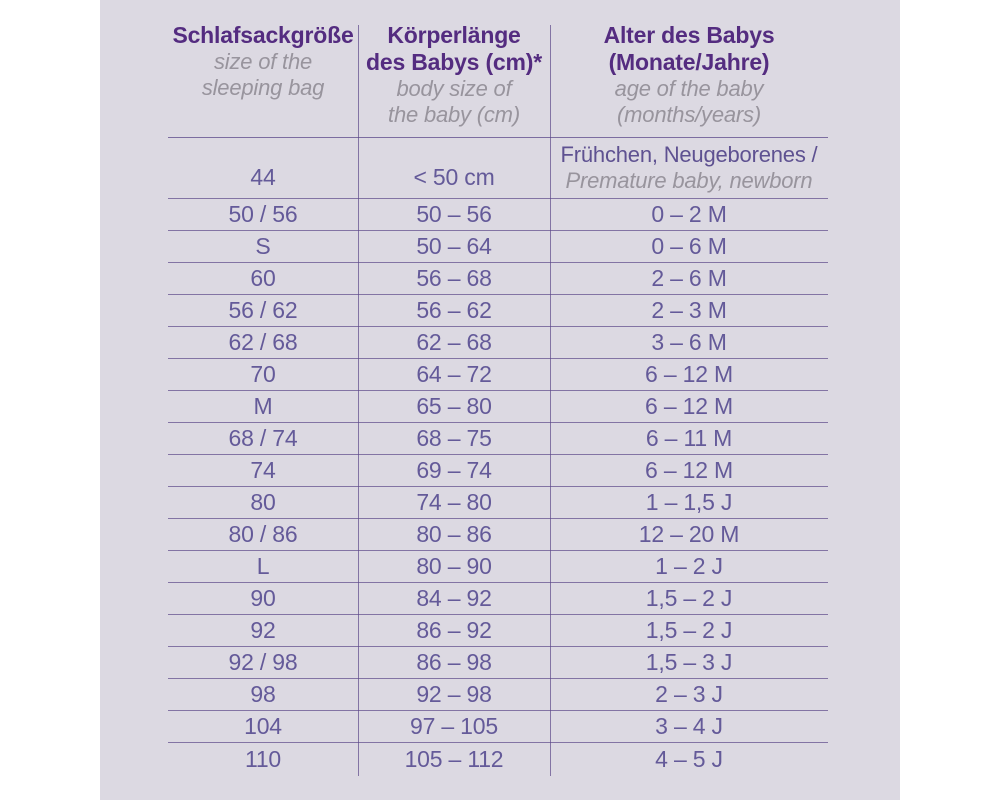  Describe the element at coordinates (263, 61) in the screenshot. I see `column-subtitle: size of the` at that location.